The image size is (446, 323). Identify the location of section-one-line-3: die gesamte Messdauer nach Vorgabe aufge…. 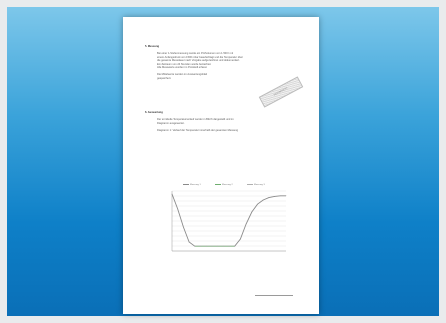
(198, 60).